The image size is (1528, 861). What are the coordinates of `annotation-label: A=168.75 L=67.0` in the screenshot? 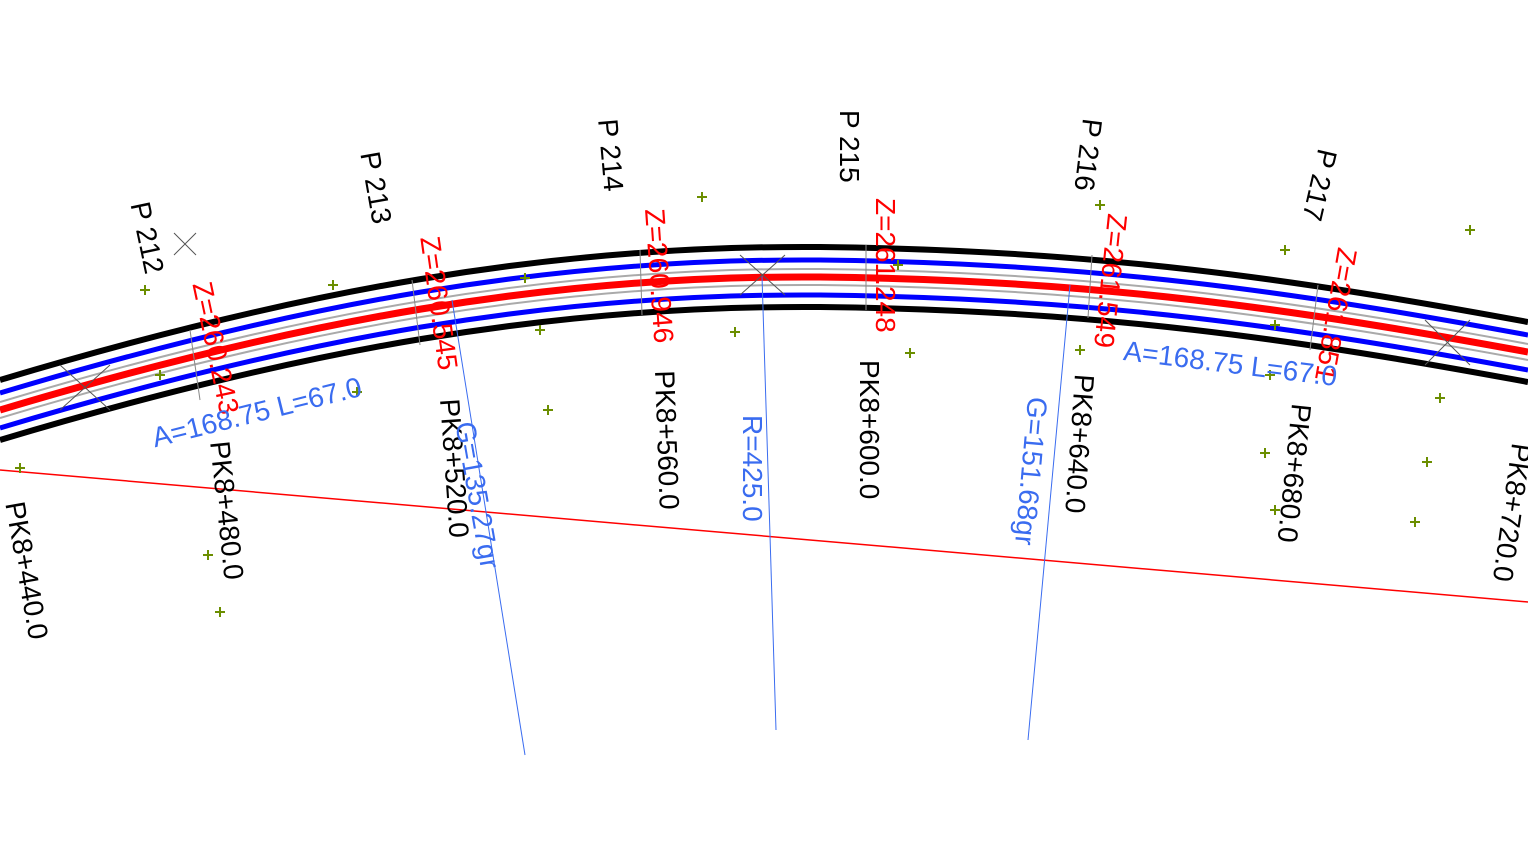 It's located at (257, 412).